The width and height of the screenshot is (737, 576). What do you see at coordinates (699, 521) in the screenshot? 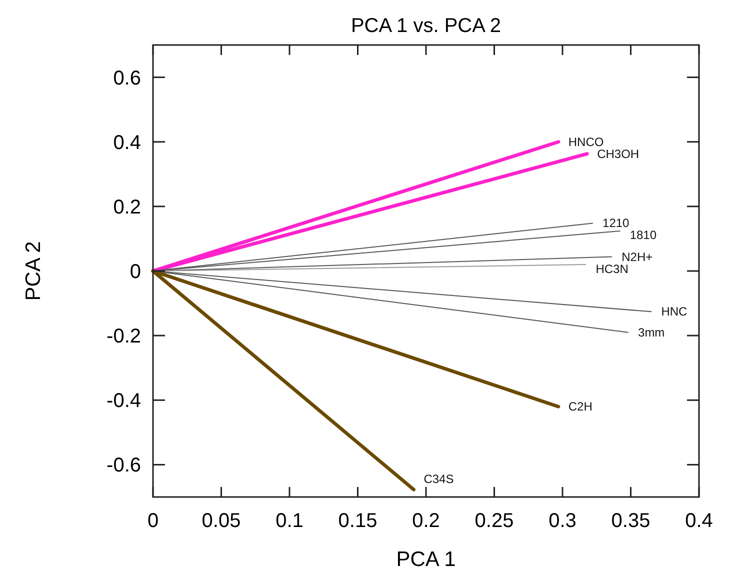
I see `x-tick-label: 0.4` at bounding box center [699, 521].